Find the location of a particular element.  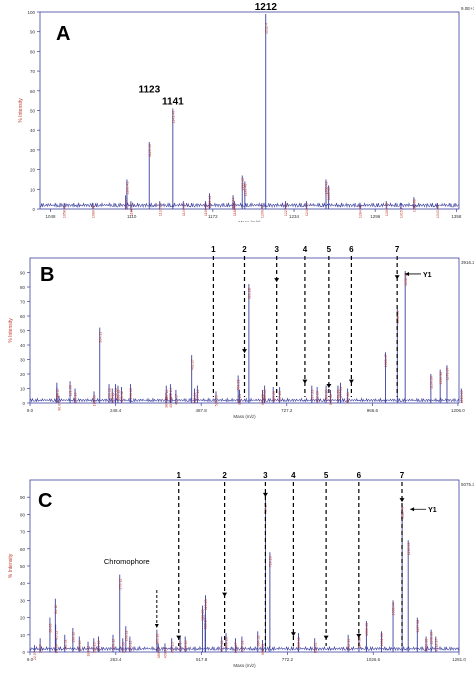

y-tick-label: 80 is located at coordinates (23, 287).